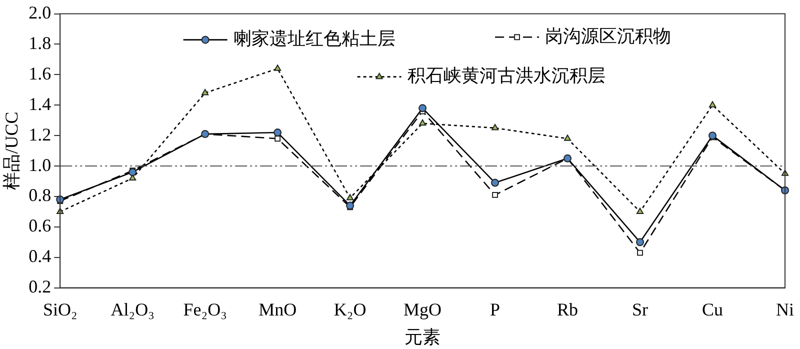 This screenshot has height=349, width=800. I want to click on x-tick-label: P, so click(495, 309).